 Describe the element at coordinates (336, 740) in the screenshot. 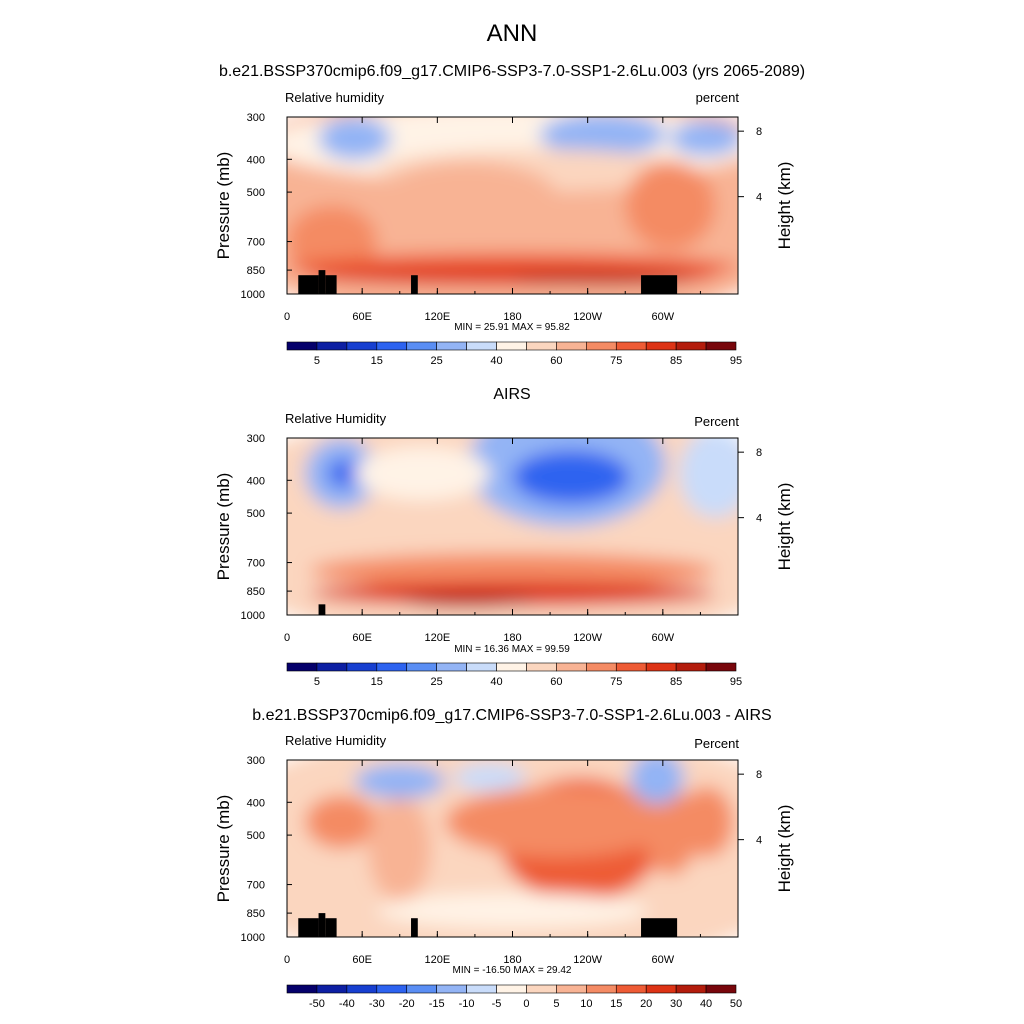

I see `panel-3-field-label: Relative Humidity` at that location.